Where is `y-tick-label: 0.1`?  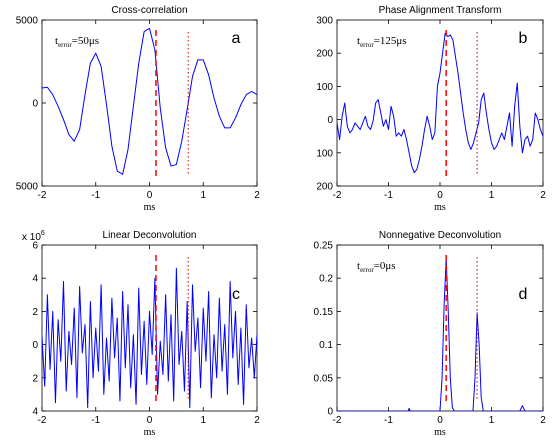 y-tick-label: 0.1 is located at coordinates (326, 345).